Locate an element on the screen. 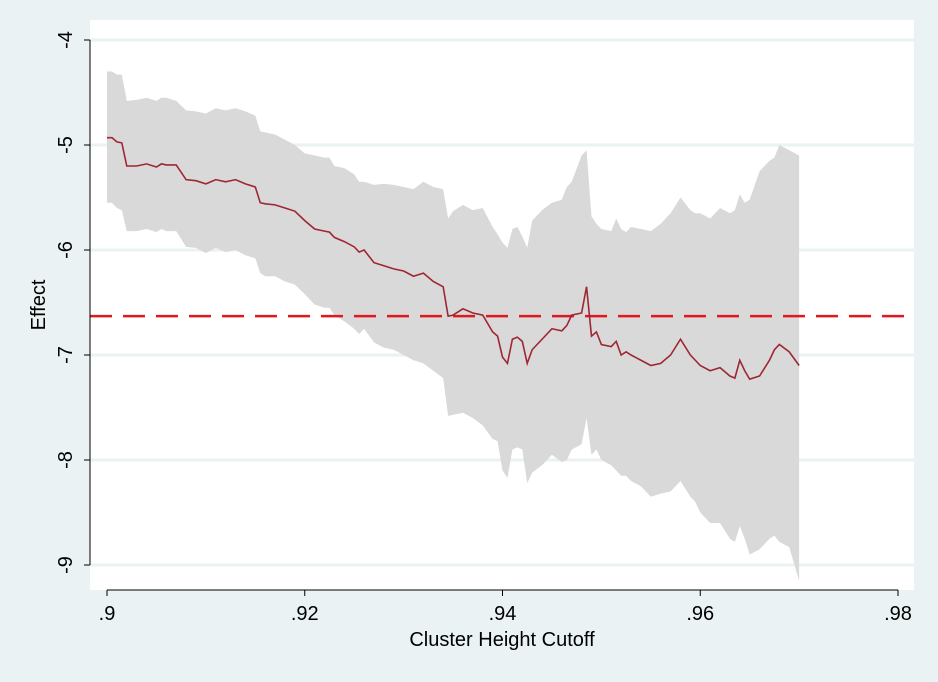 The height and width of the screenshot is (682, 938). x-tick-label-3: .96 is located at coordinates (700, 614).